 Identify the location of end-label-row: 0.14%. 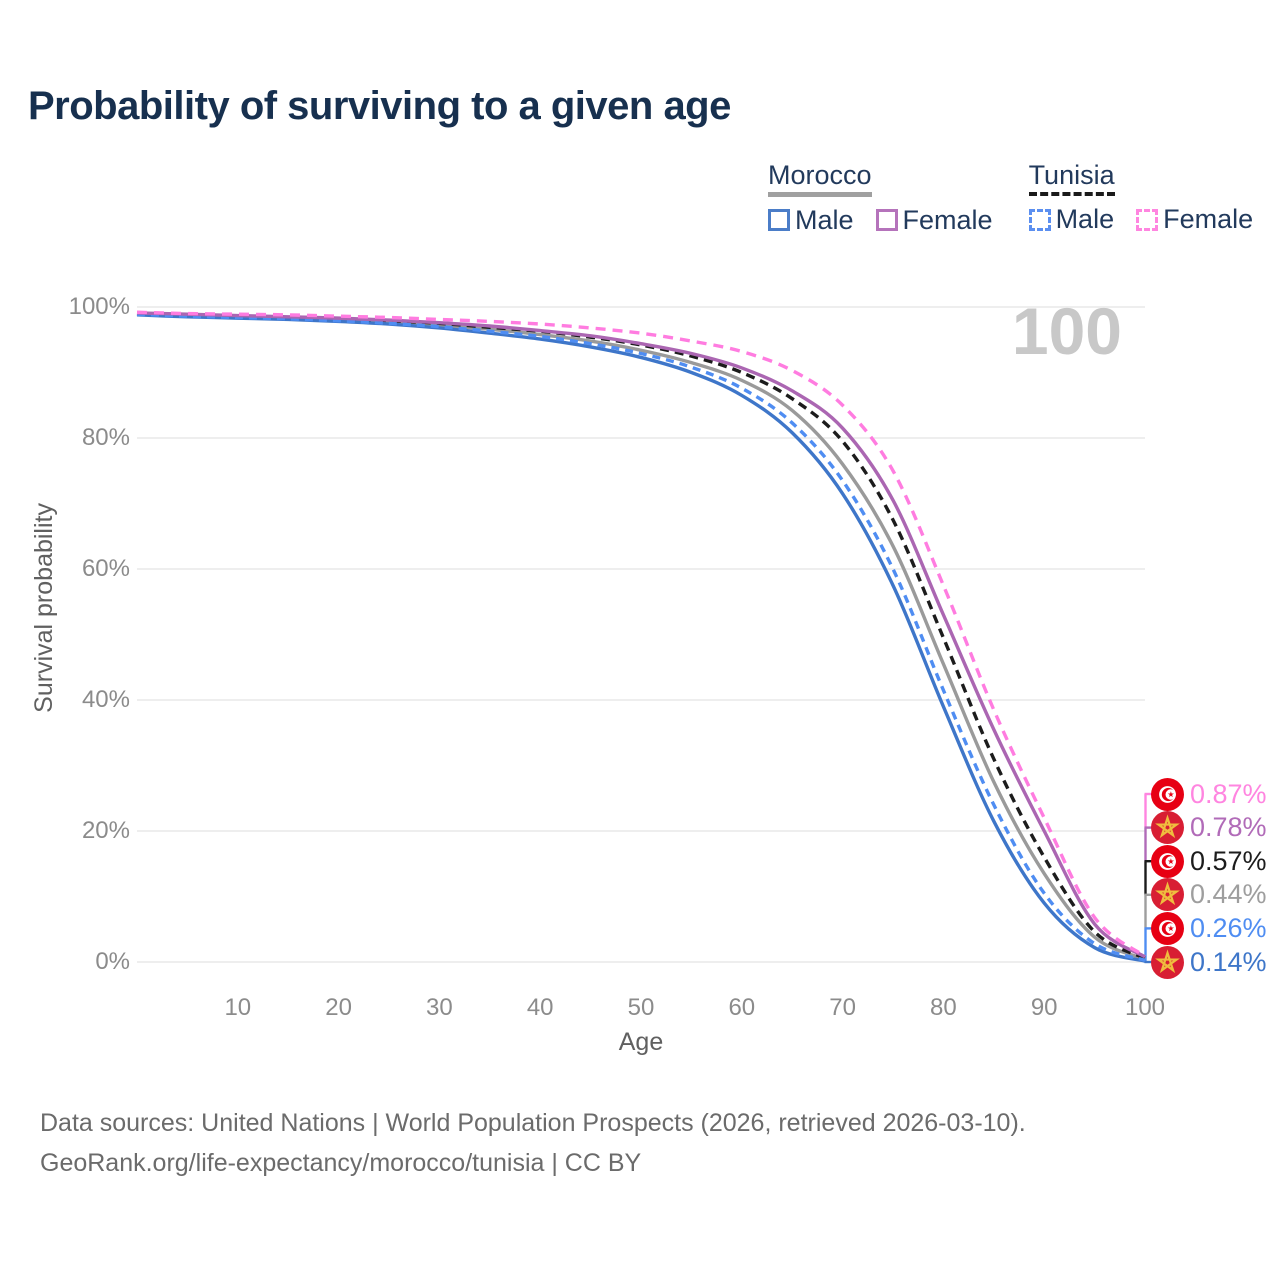
(1209, 962).